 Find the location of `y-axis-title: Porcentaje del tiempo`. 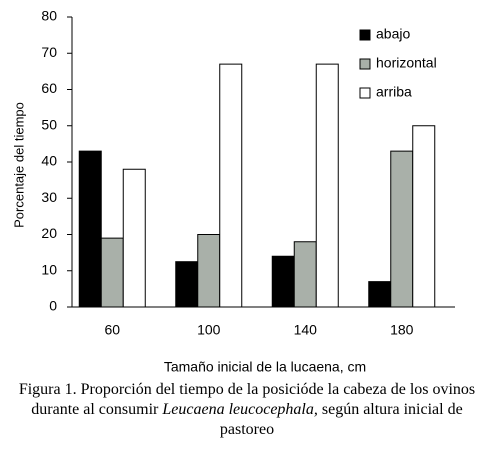

y-axis-title: Porcentaje del tiempo is located at coordinates (18, 165).